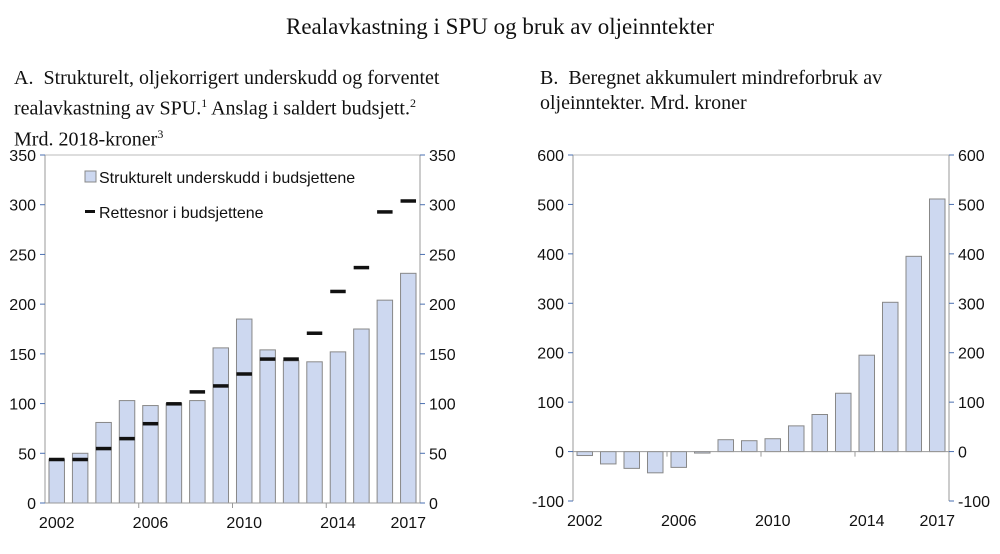 The image size is (1000, 554). What do you see at coordinates (308, 108) in the screenshot?
I see `subtitle-text: Anslag i saldert budsjett.` at bounding box center [308, 108].